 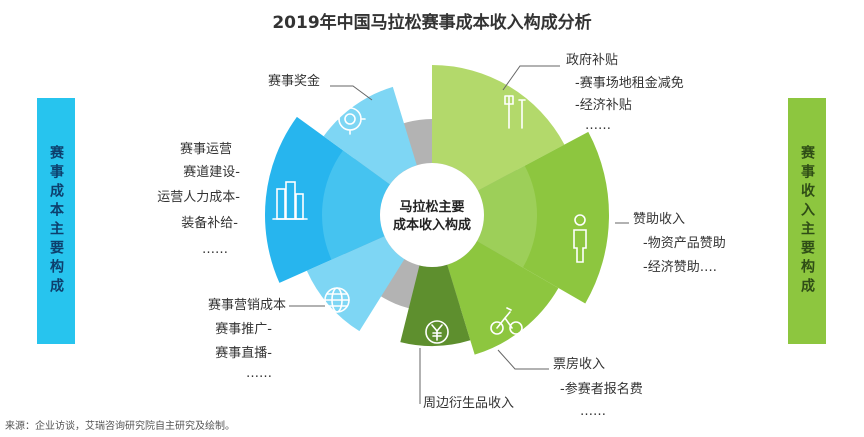 What do you see at coordinates (435, 305) in the screenshot?
I see `segment-merchandise` at bounding box center [435, 305].